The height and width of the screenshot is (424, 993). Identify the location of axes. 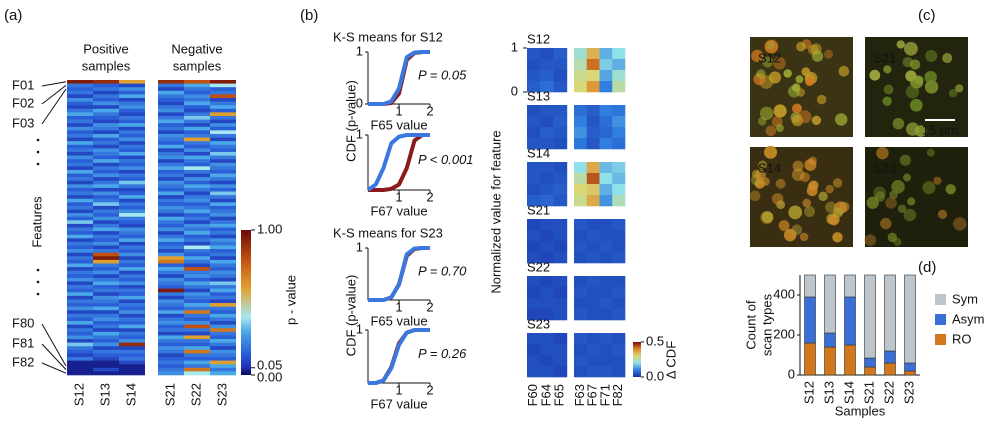
(859, 325).